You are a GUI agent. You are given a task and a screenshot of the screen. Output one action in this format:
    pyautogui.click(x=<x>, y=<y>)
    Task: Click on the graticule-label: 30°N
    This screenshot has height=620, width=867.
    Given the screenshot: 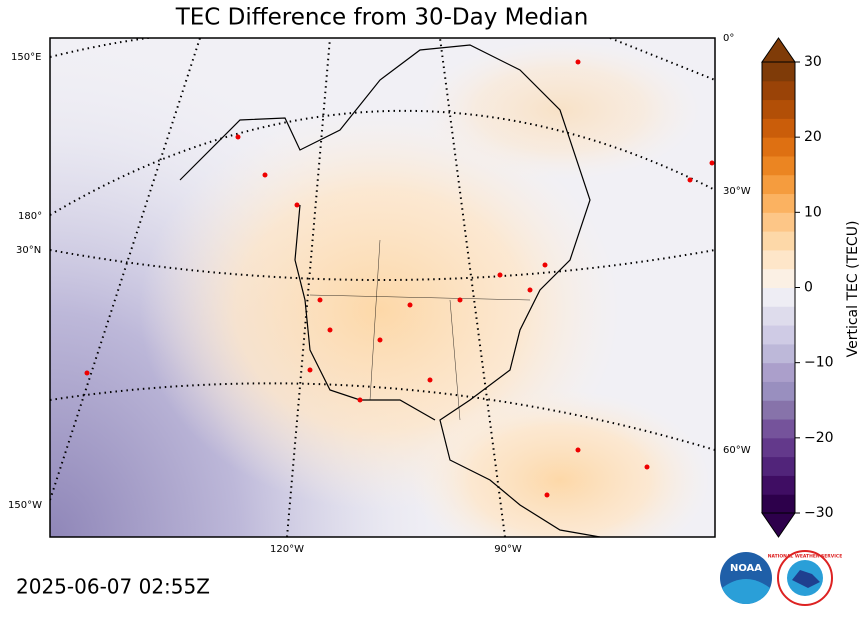 What is the action you would take?
    pyautogui.click(x=28, y=250)
    